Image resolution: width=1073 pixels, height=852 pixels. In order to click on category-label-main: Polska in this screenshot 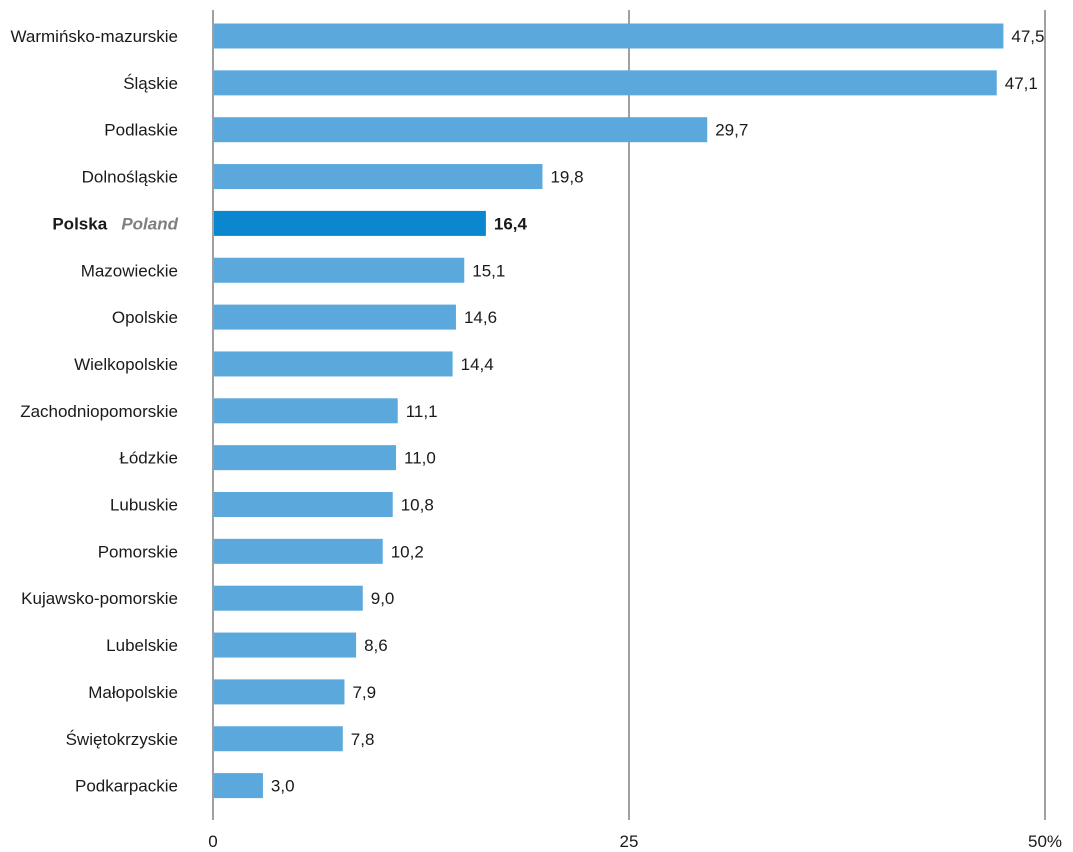, I will do `click(79, 223)`.